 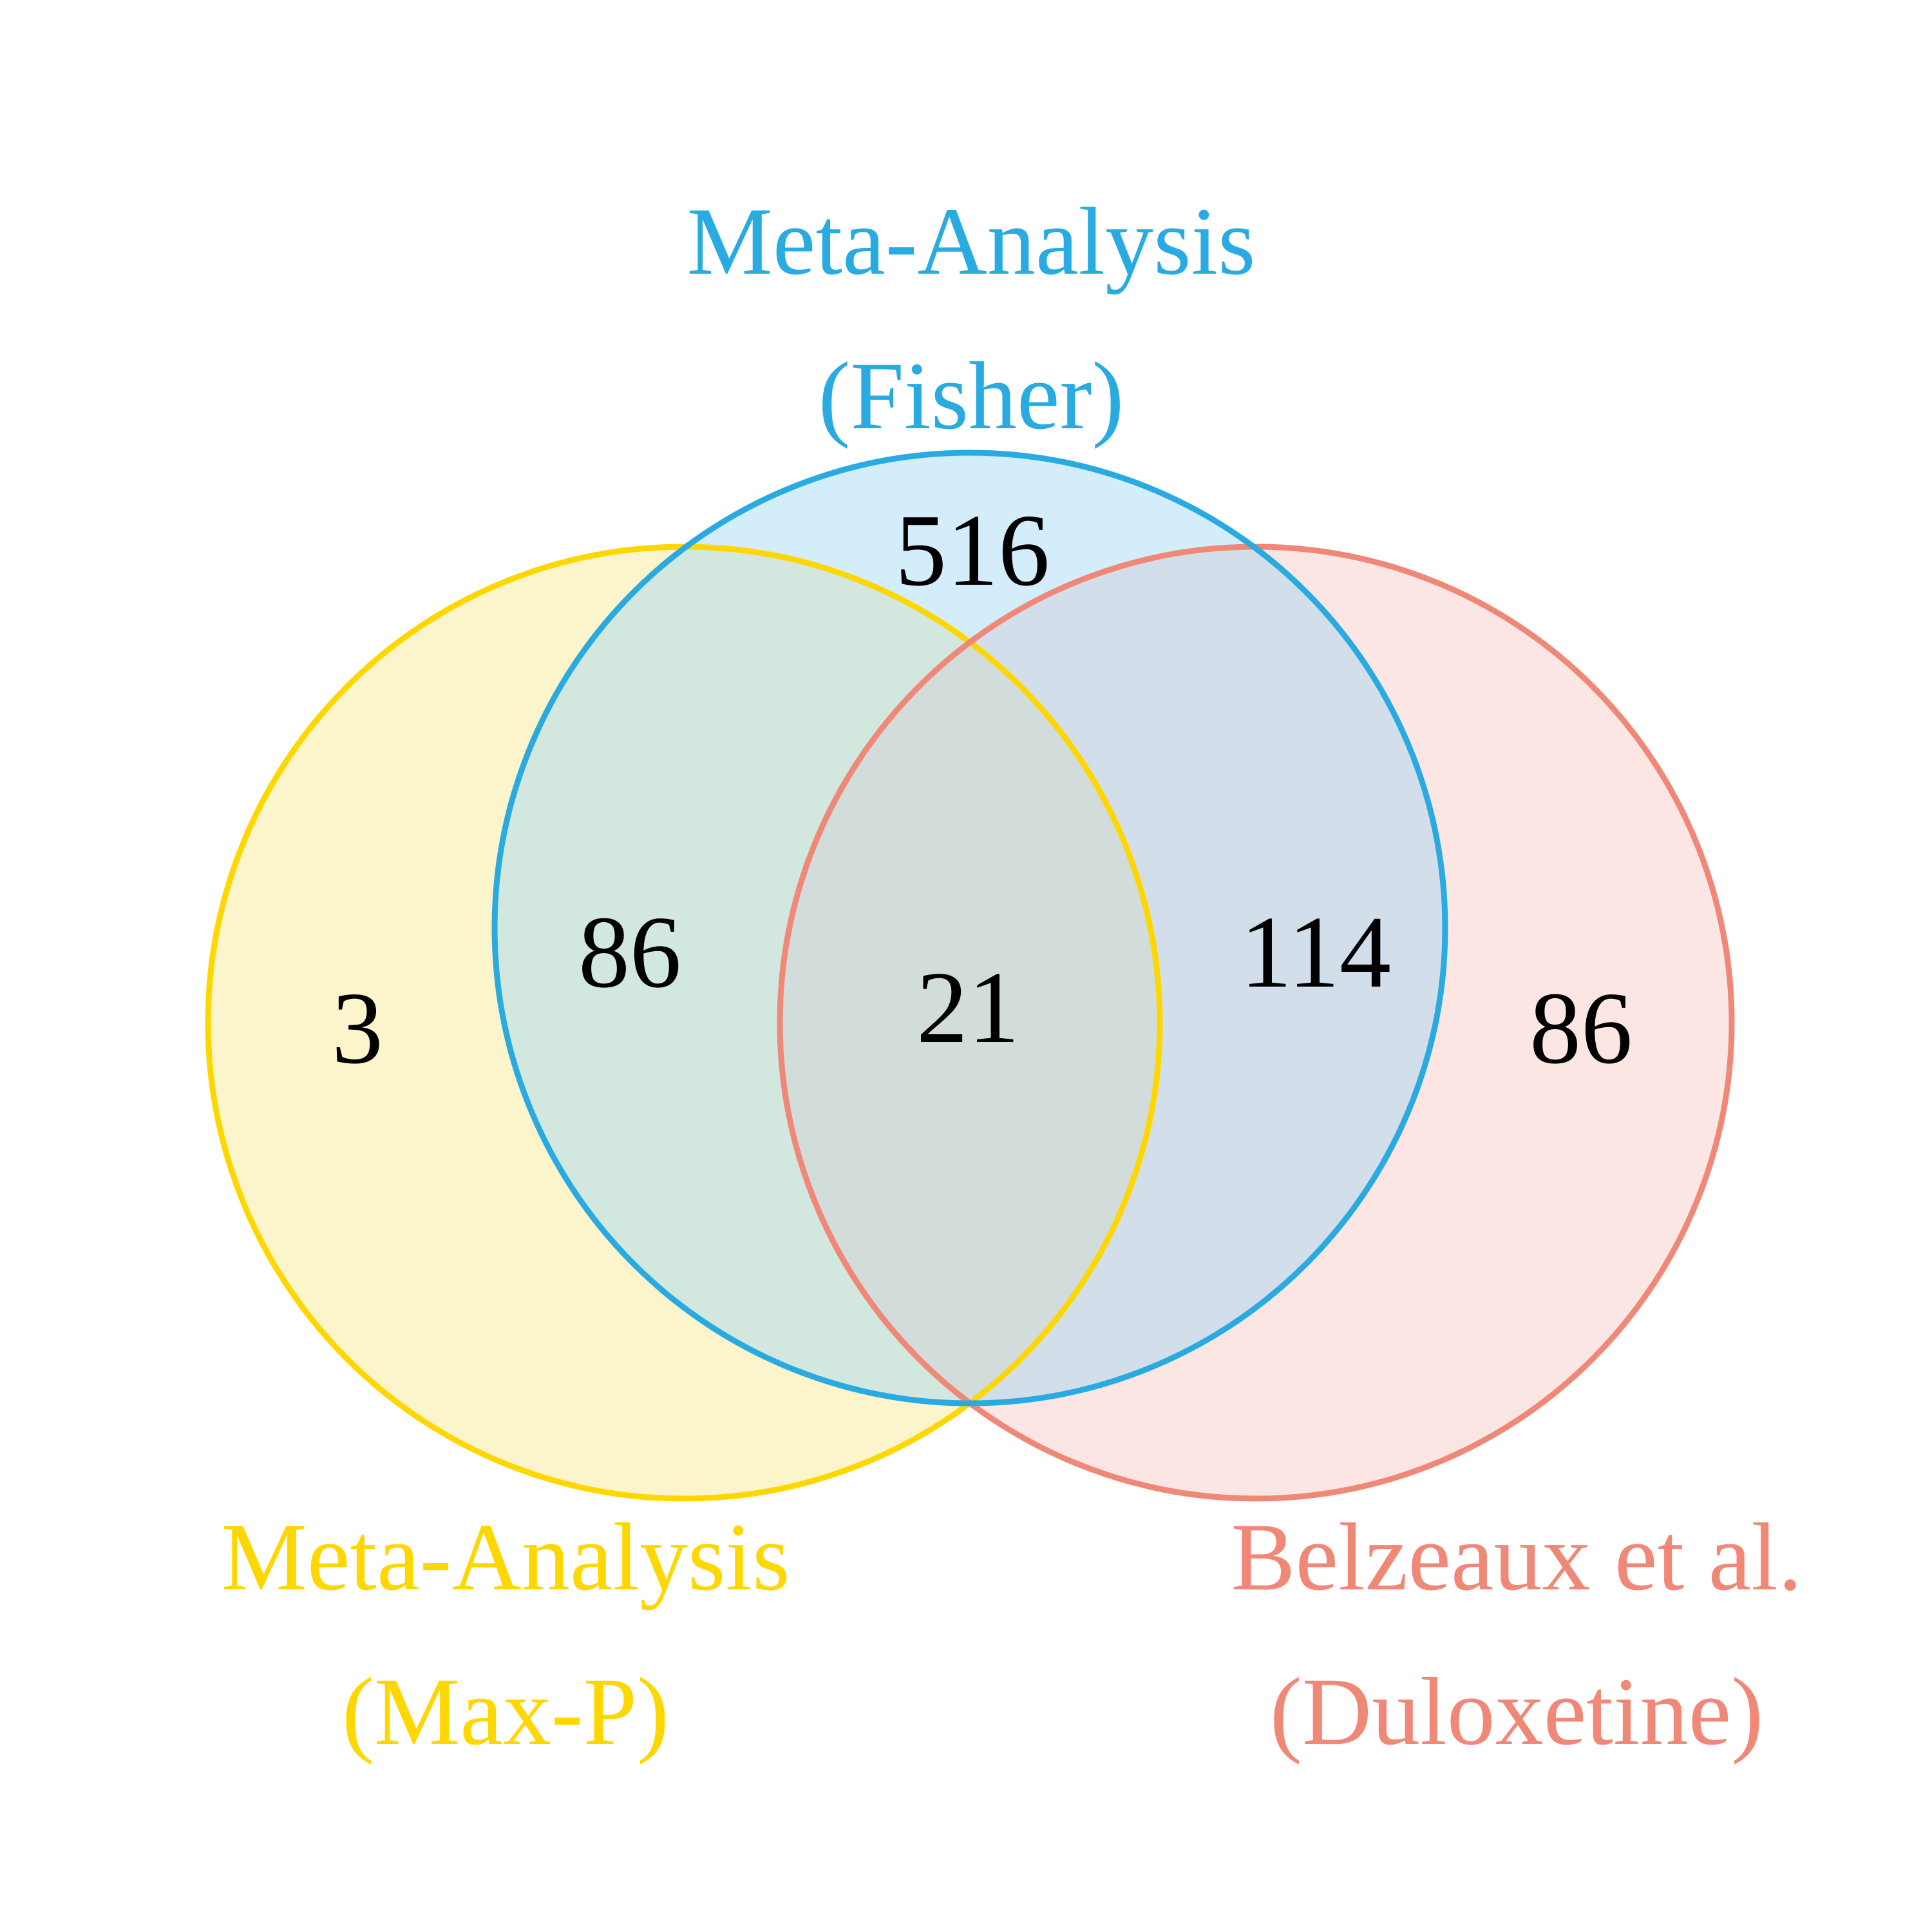 I want to click on belzeaux-label-line1: Belzeaux et al., so click(x=1516, y=1558).